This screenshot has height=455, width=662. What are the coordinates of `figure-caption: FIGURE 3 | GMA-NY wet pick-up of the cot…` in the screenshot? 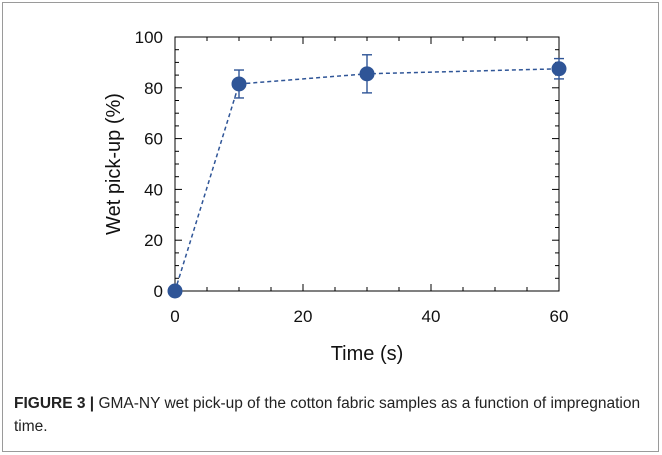 It's located at (329, 415).